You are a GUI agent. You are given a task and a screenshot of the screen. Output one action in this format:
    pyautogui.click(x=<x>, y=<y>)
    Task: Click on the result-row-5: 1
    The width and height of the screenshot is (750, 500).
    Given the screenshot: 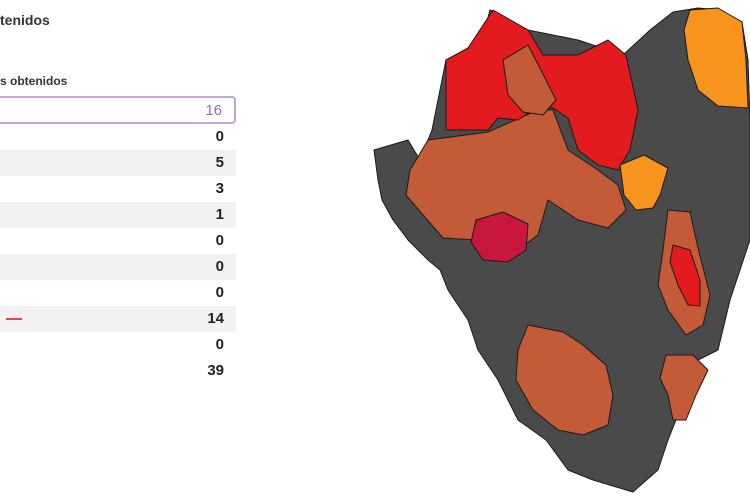 What is the action you would take?
    pyautogui.click(x=118, y=215)
    